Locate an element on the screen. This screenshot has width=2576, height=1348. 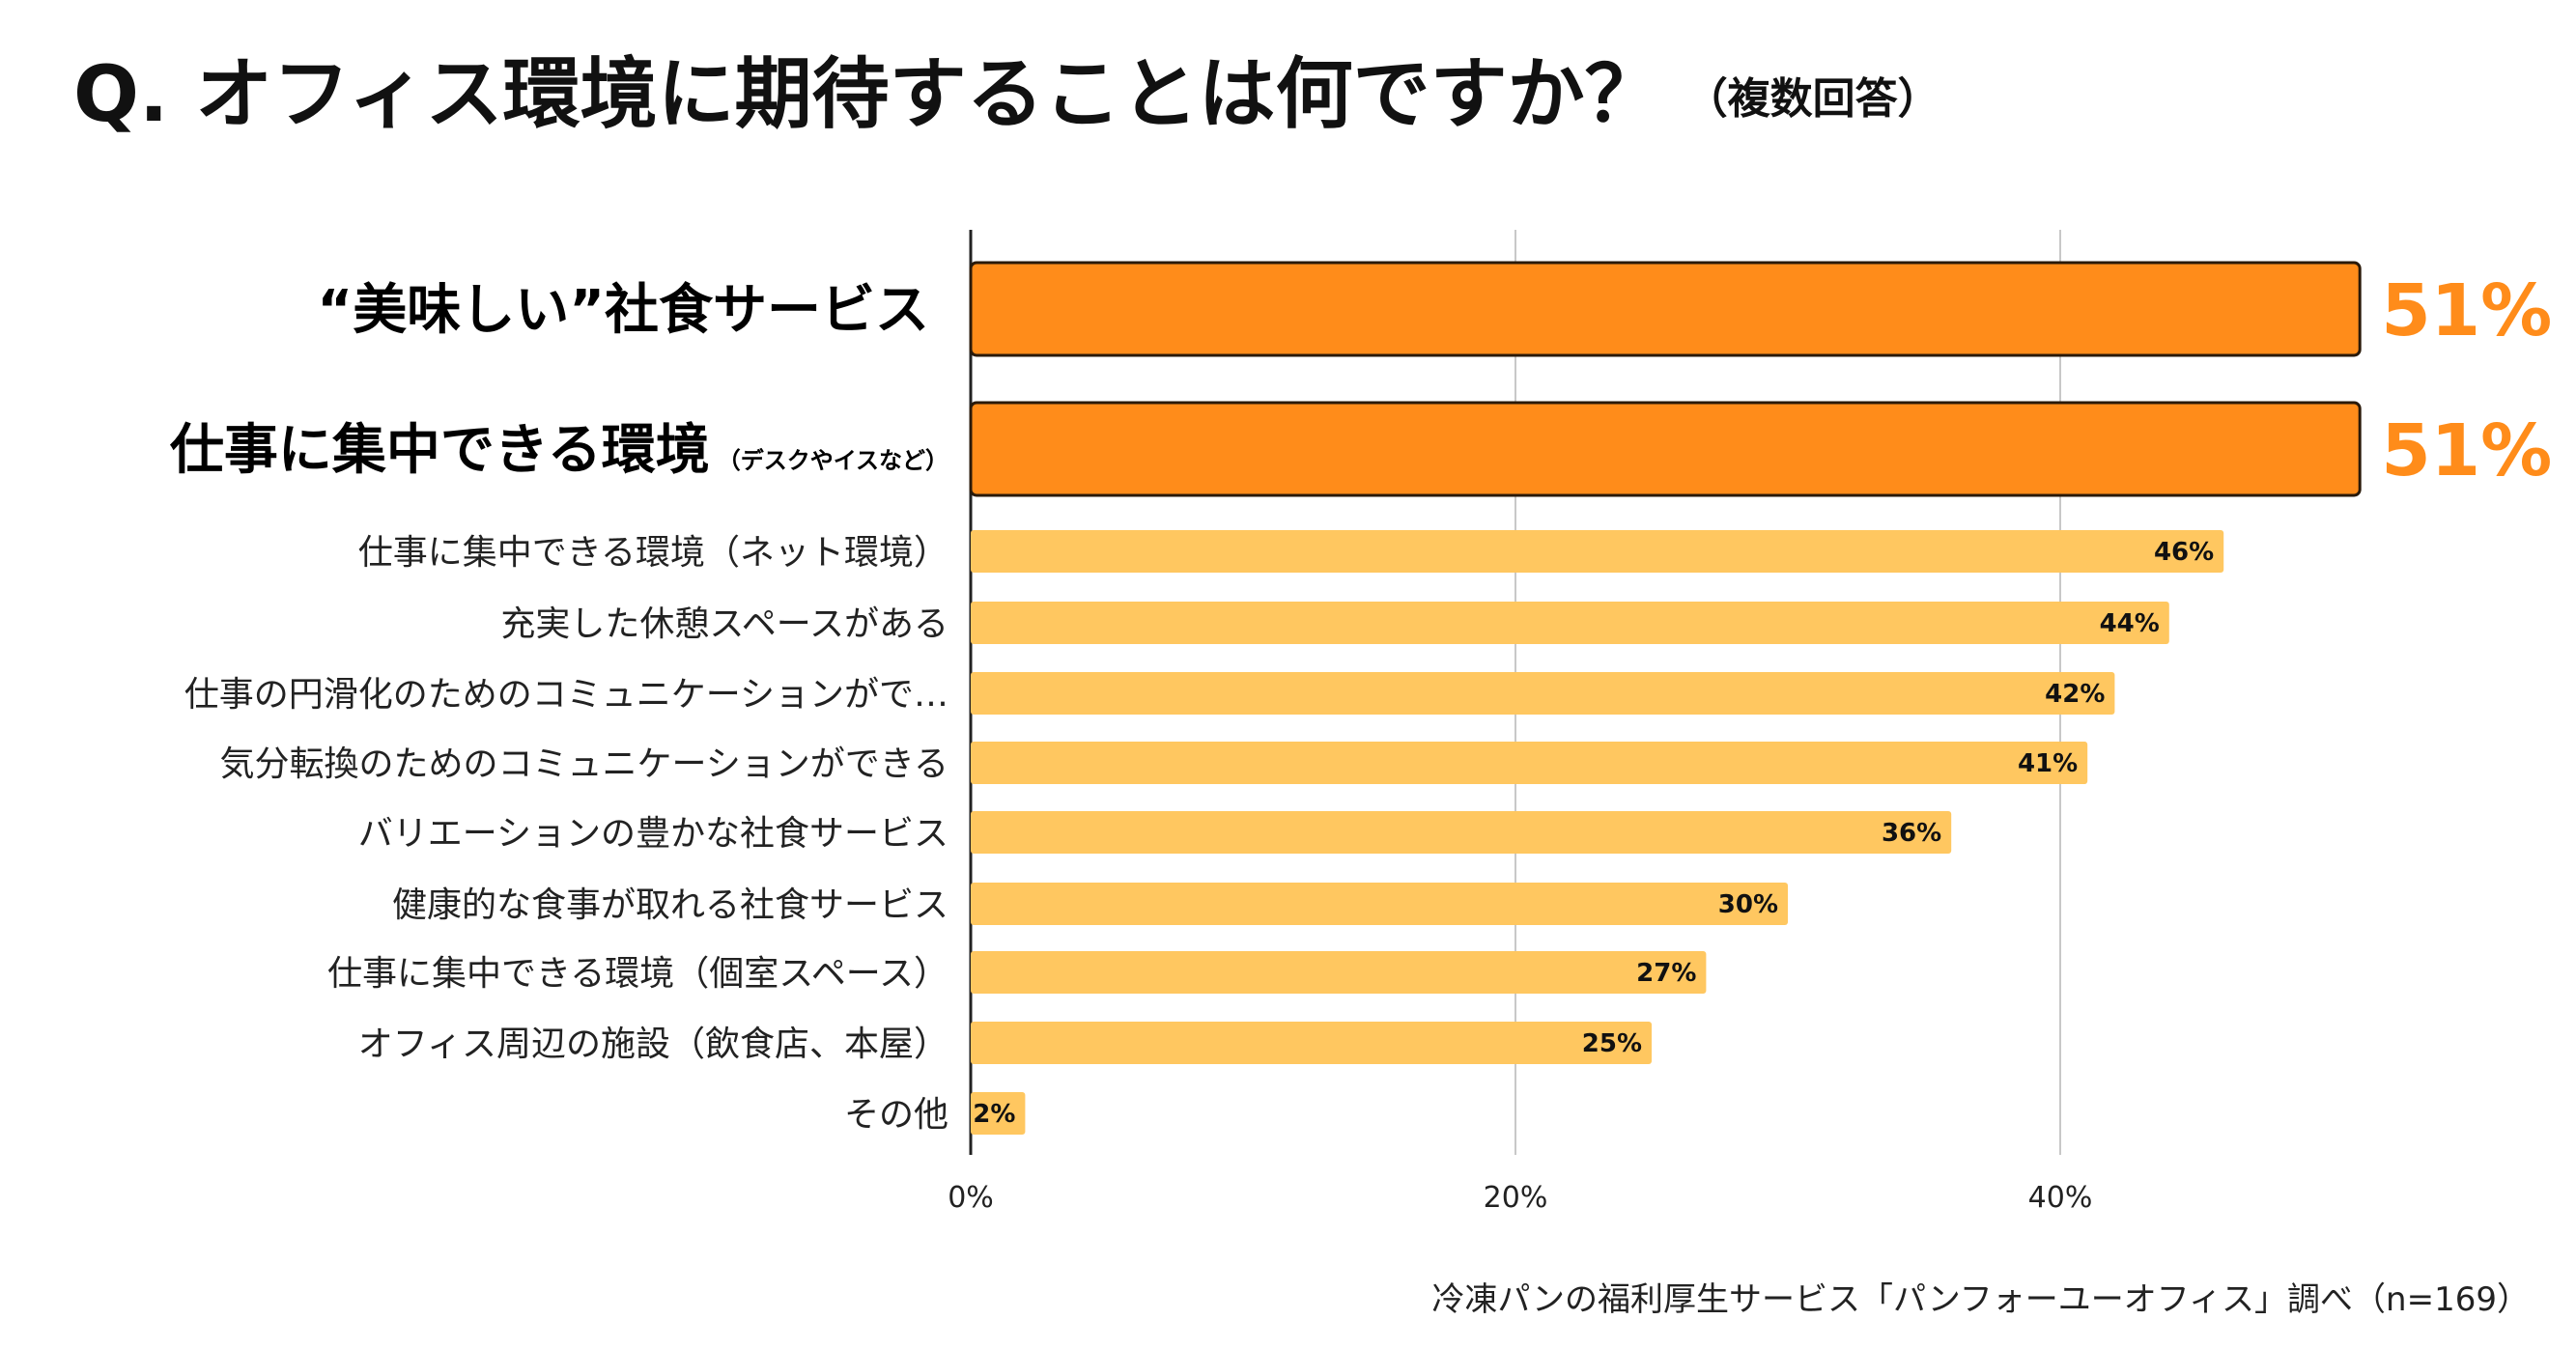
value-label: 27% is located at coordinates (1666, 973).